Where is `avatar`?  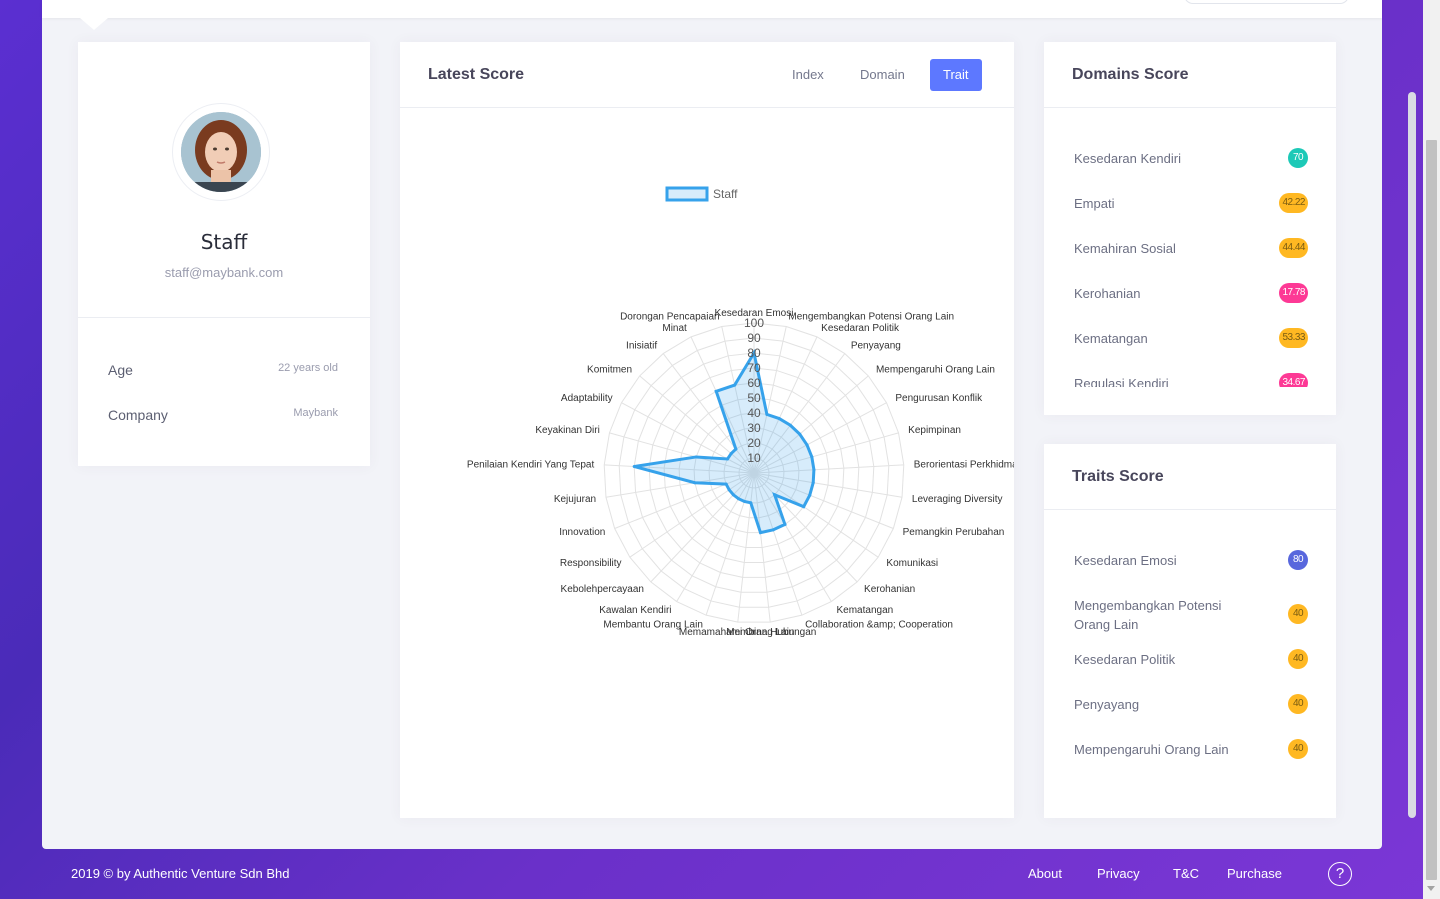
avatar is located at coordinates (221, 152).